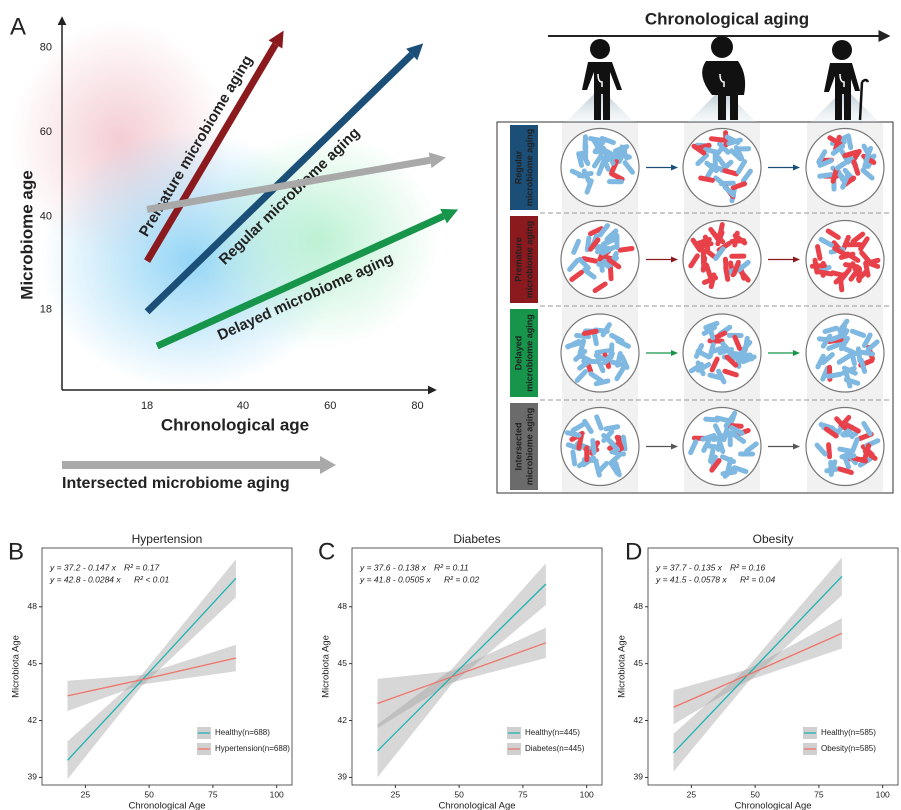 The height and width of the screenshot is (810, 901). What do you see at coordinates (417, 406) in the screenshot?
I see `x-tick-label: 80` at bounding box center [417, 406].